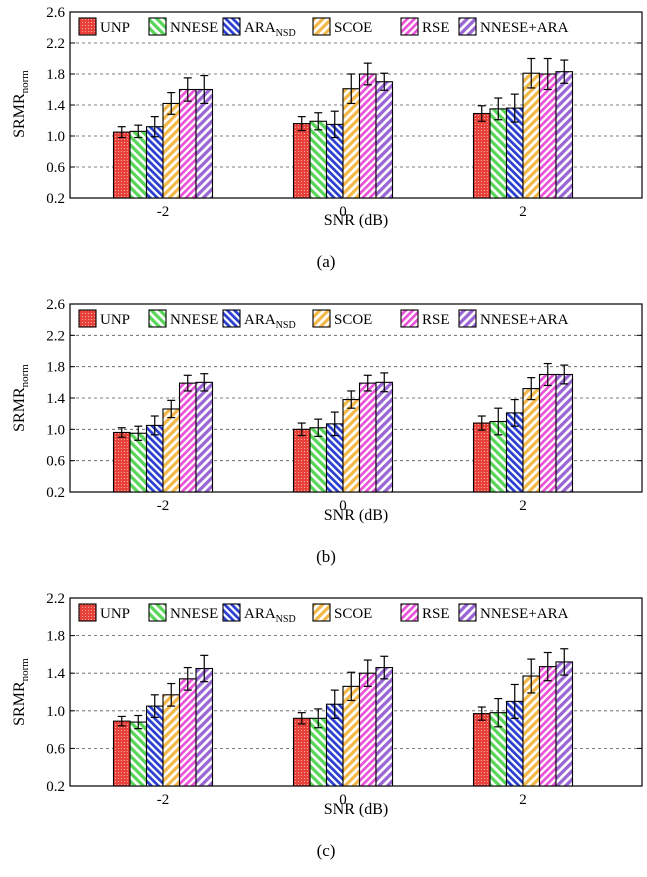 The height and width of the screenshot is (877, 647). Describe the element at coordinates (343, 506) in the screenshot. I see `x-tick-label: 0` at that location.